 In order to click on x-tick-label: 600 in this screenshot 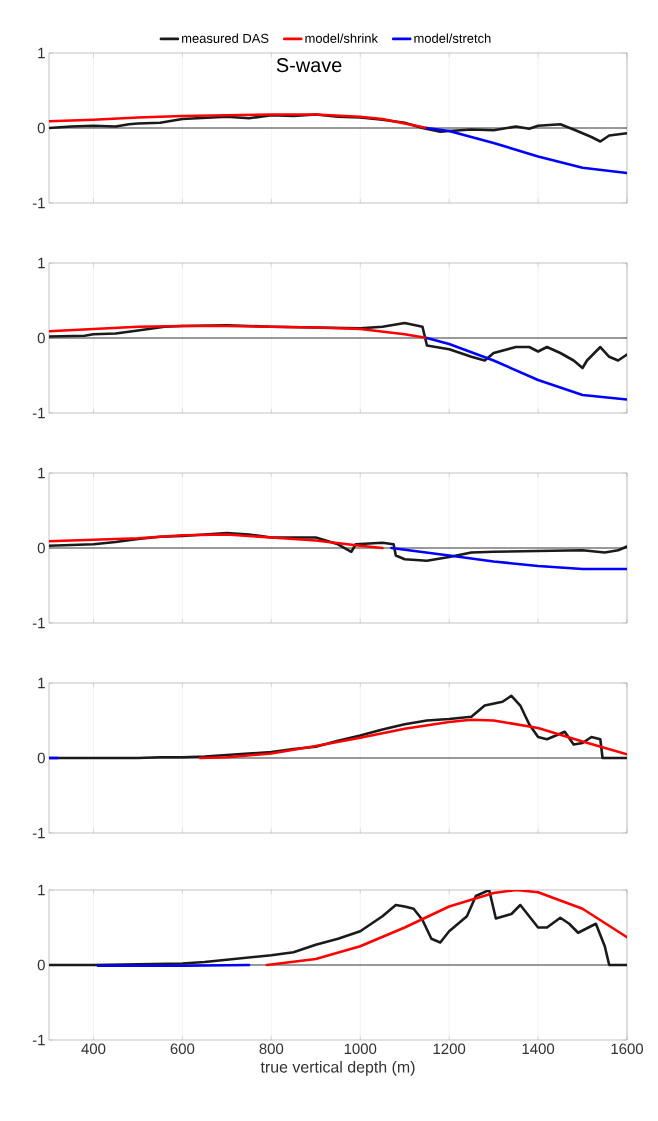, I will do `click(182, 1049)`.